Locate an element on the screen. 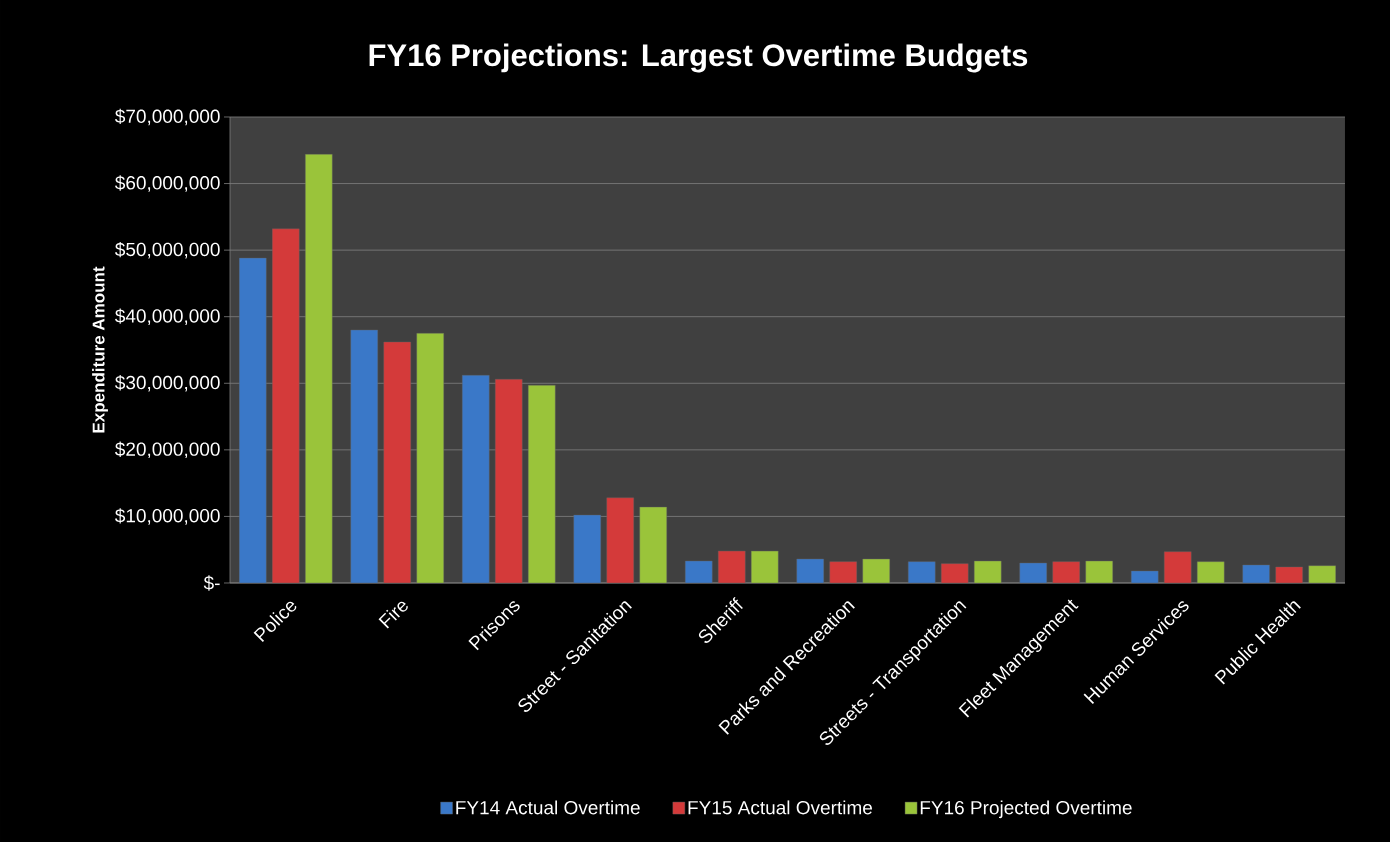  x-tick-label: Fire is located at coordinates (393, 615).